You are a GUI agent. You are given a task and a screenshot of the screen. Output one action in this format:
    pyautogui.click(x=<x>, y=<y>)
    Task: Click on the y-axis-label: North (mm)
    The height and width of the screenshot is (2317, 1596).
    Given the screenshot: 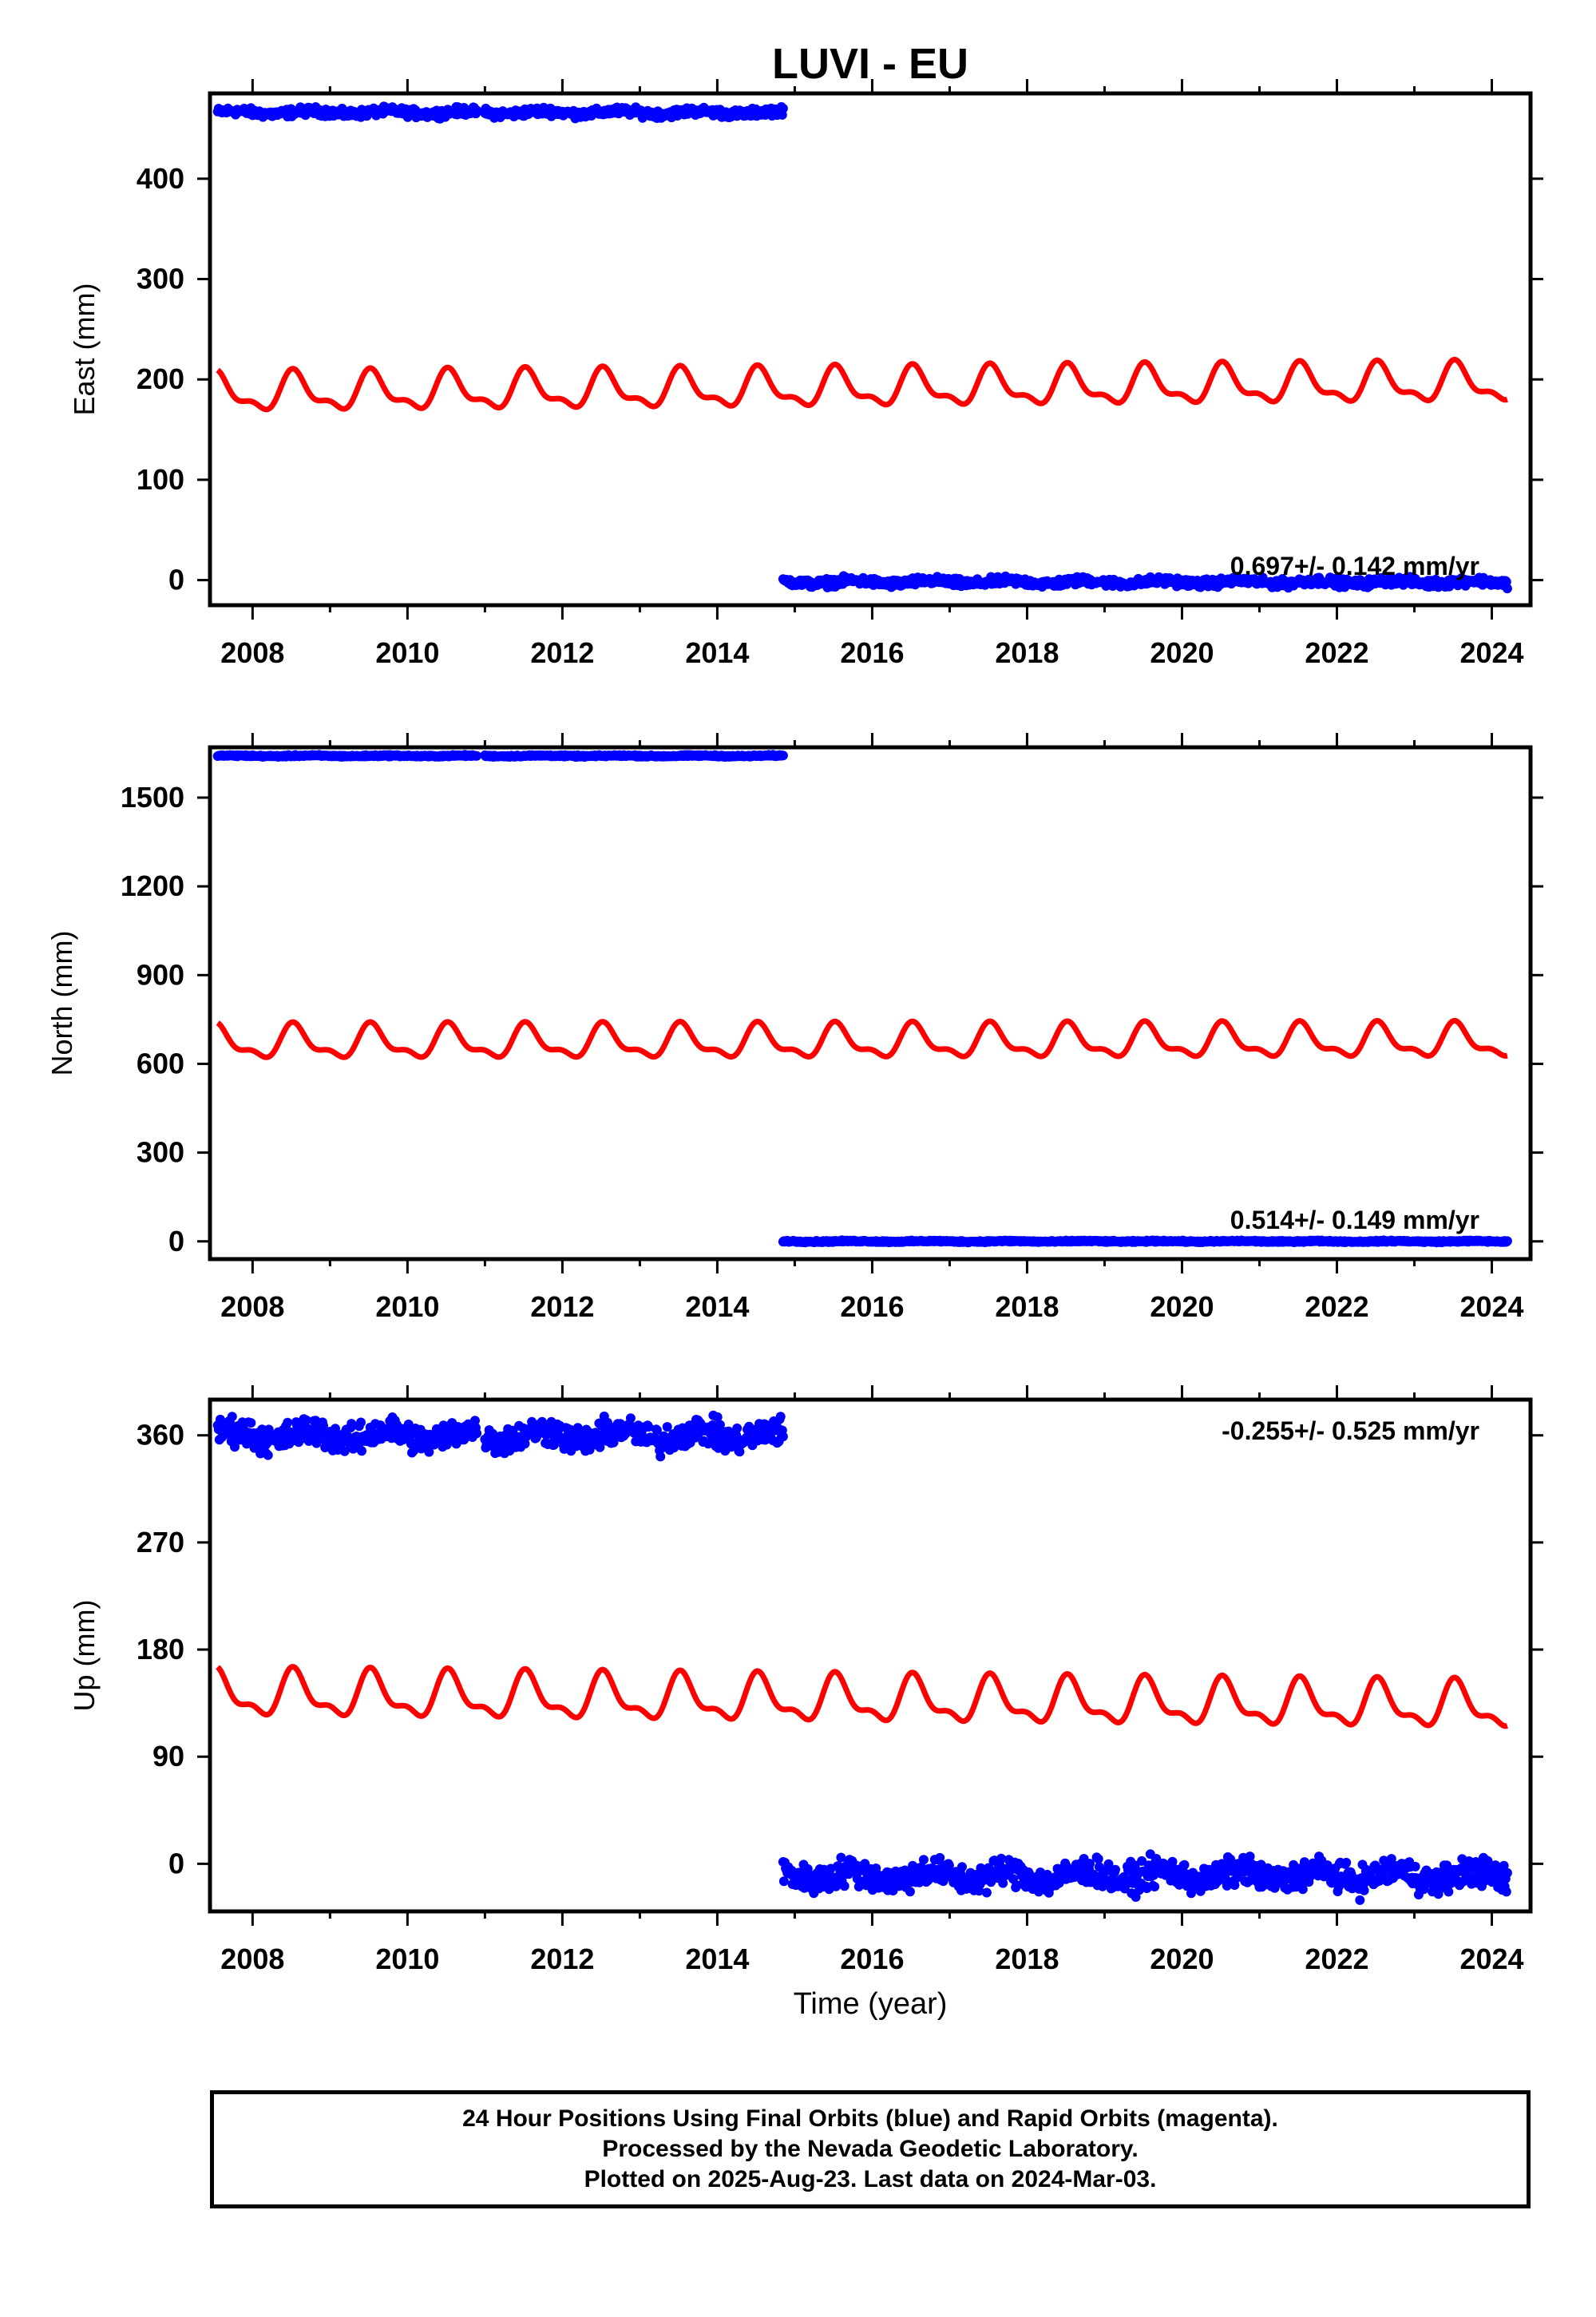 What is the action you would take?
    pyautogui.click(x=62, y=1003)
    